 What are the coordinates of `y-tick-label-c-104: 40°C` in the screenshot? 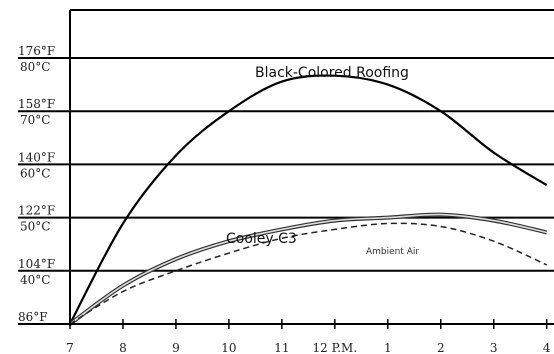 It's located at (35, 280).